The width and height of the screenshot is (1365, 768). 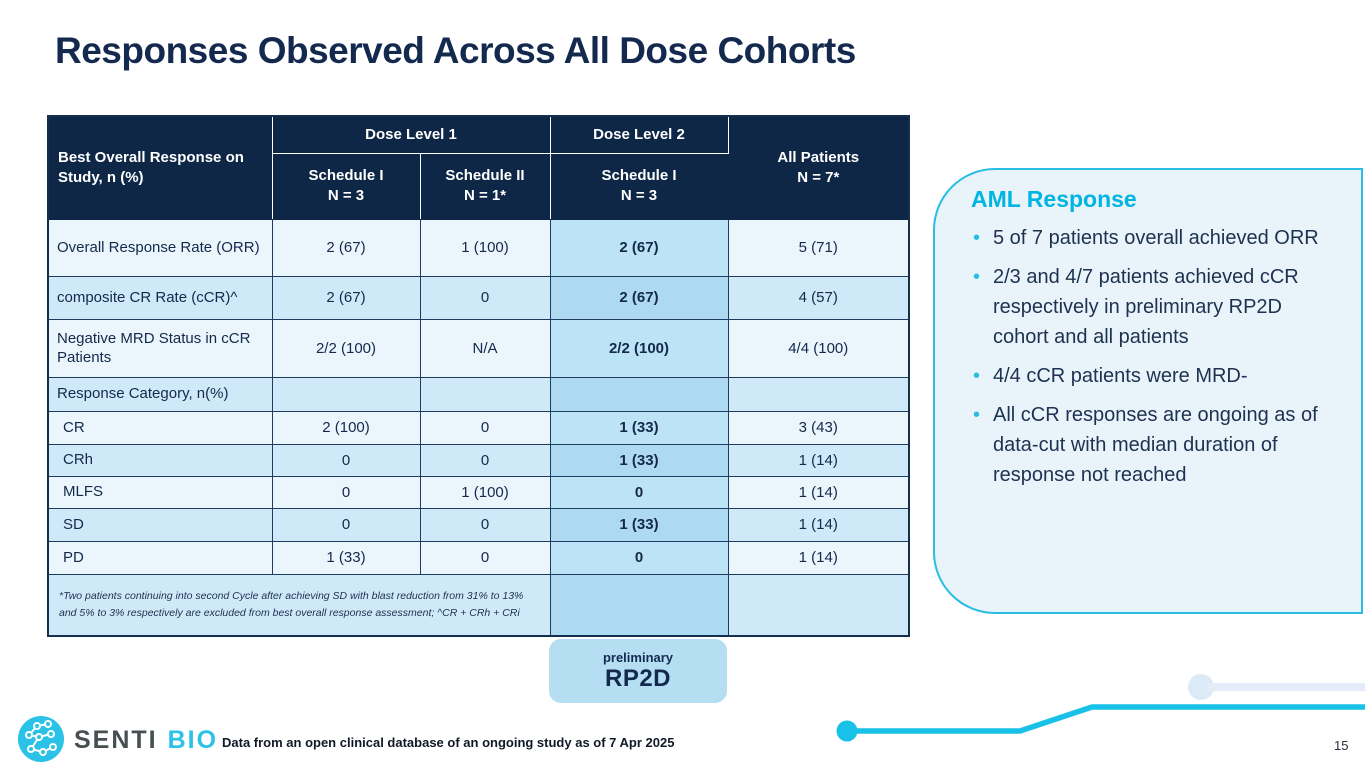 I want to click on col-header-dl1-schedule-1: Schedule I N = 3, so click(x=346, y=186).